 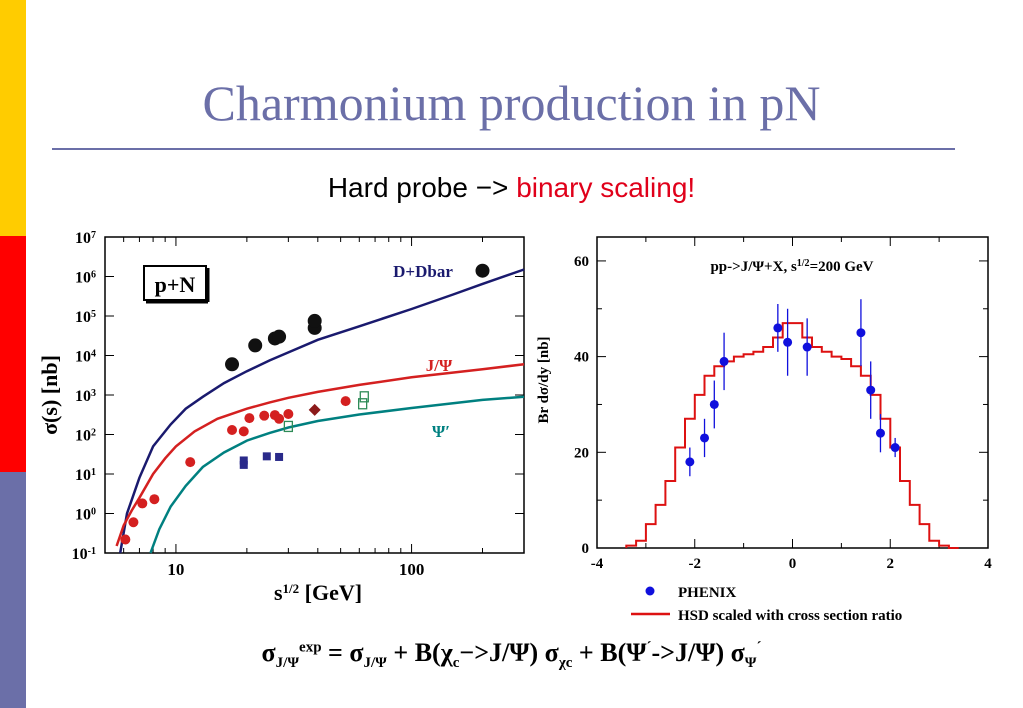 I want to click on slide-subtitle: Hard probe −> binary scaling!, so click(x=511, y=188).